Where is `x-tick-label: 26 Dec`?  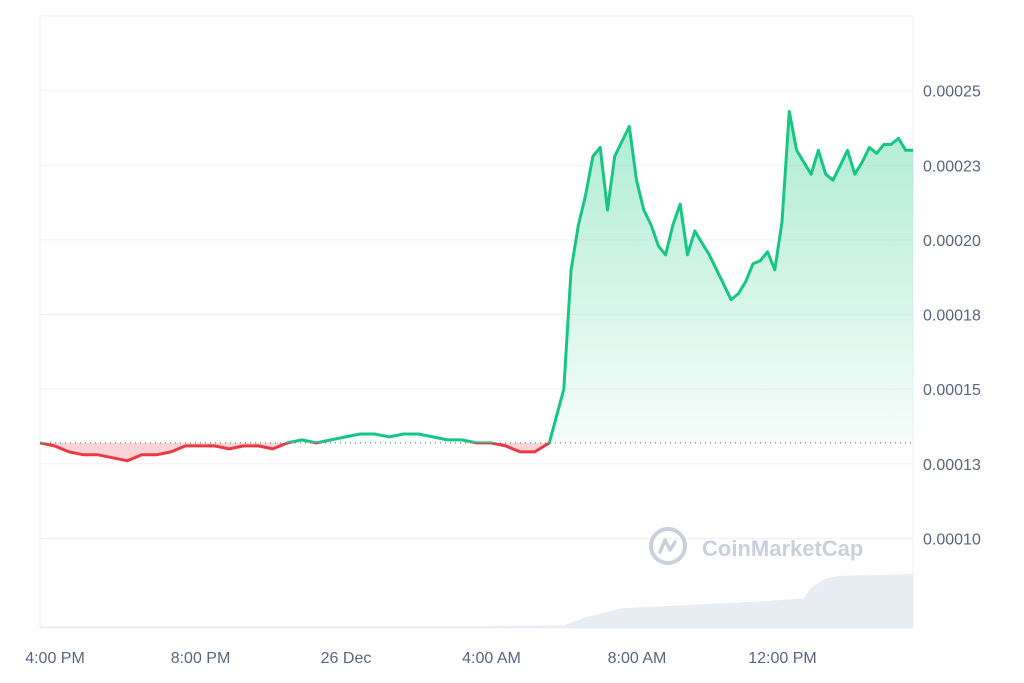
x-tick-label: 26 Dec is located at coordinates (346, 658).